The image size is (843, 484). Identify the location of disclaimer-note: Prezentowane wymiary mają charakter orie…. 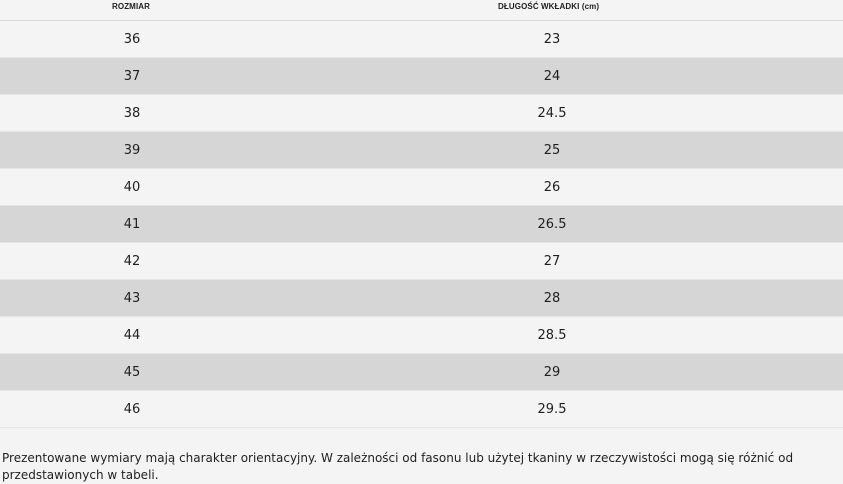
(398, 466).